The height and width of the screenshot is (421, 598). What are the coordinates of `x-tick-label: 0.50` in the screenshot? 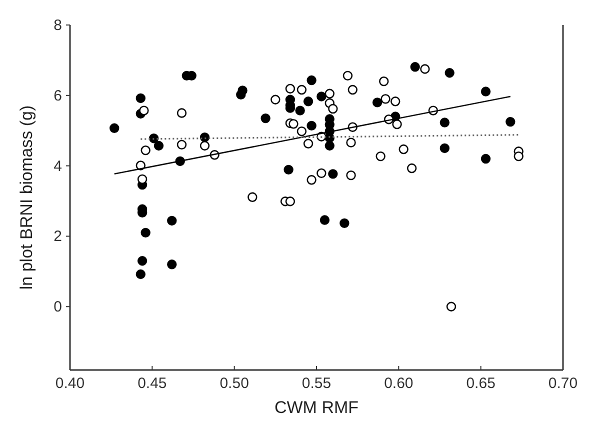 It's located at (234, 383).